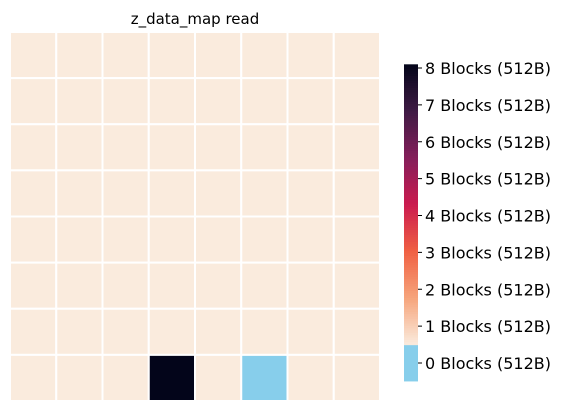  Describe the element at coordinates (488, 289) in the screenshot. I see `colorbar-tick-label: 2 Blocks (512B)` at that location.